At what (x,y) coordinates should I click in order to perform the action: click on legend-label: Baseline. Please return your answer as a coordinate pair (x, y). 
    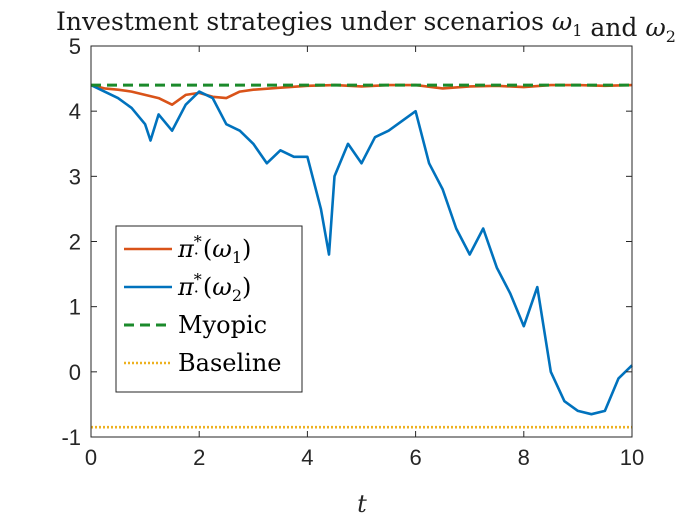
    Looking at the image, I should click on (229, 363).